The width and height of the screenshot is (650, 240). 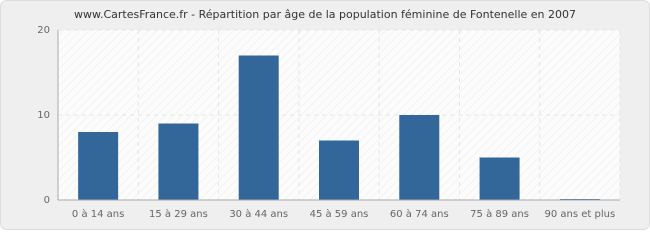 I want to click on y-tick-label: 20, so click(x=43, y=30).